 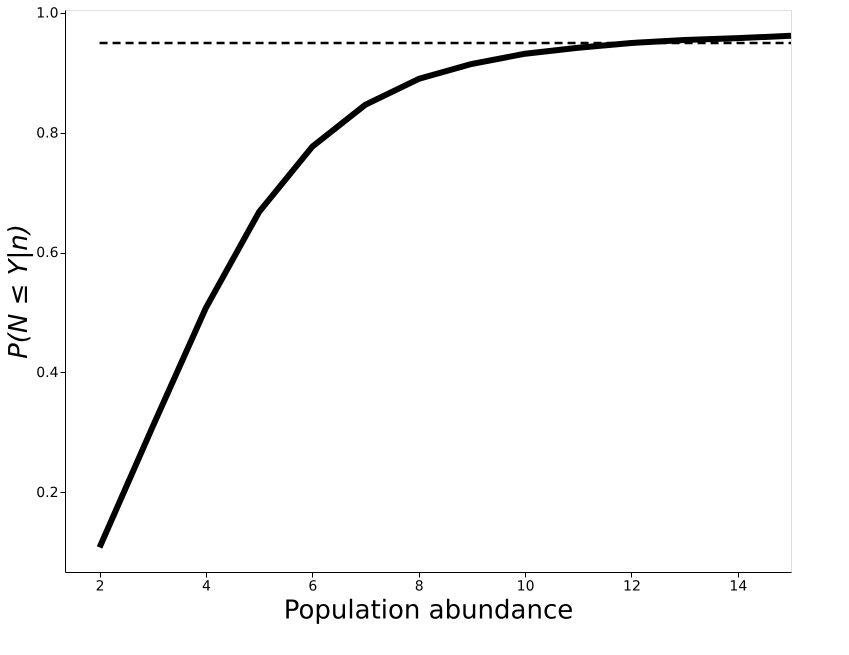 I want to click on y-tick-label: 0.6, so click(x=47, y=253).